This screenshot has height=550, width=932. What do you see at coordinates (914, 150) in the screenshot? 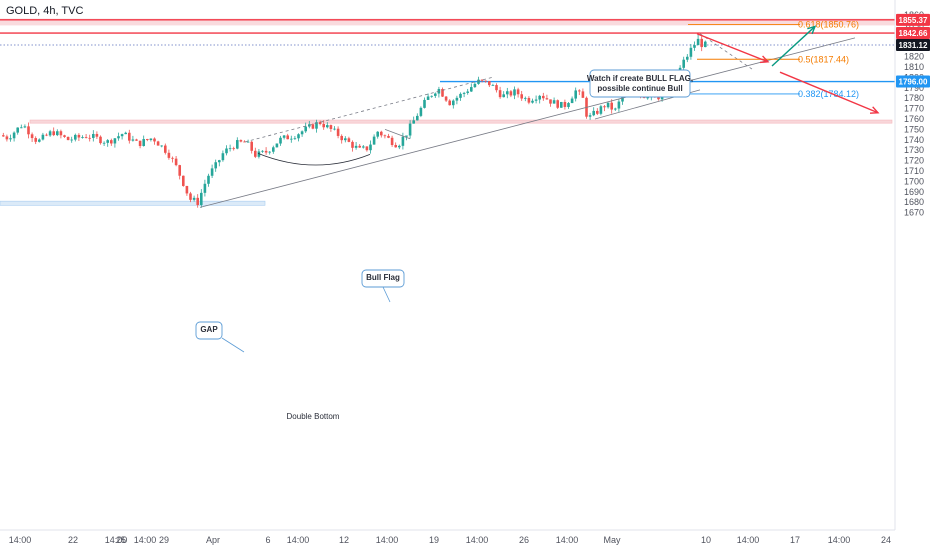
I see `price-tick-label: 1730` at bounding box center [914, 150].